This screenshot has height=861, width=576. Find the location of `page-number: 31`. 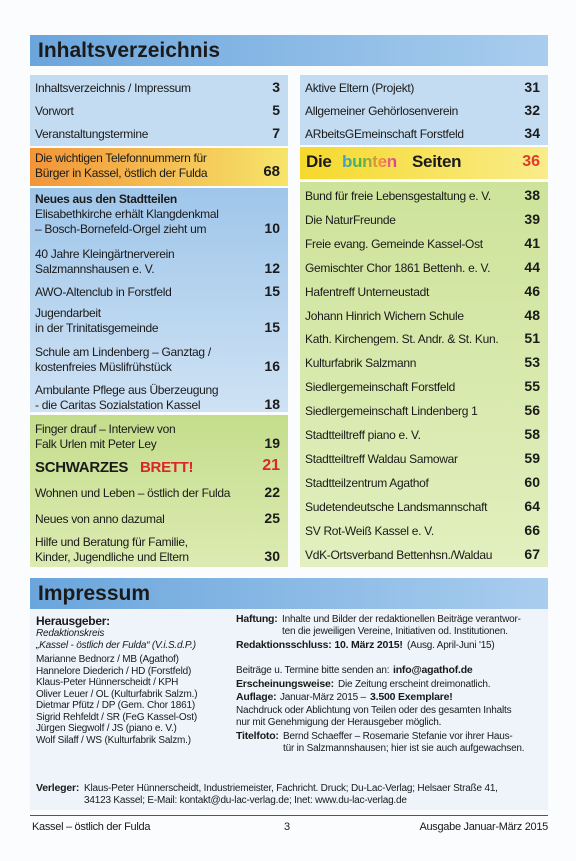

page-number: 31 is located at coordinates (532, 87).